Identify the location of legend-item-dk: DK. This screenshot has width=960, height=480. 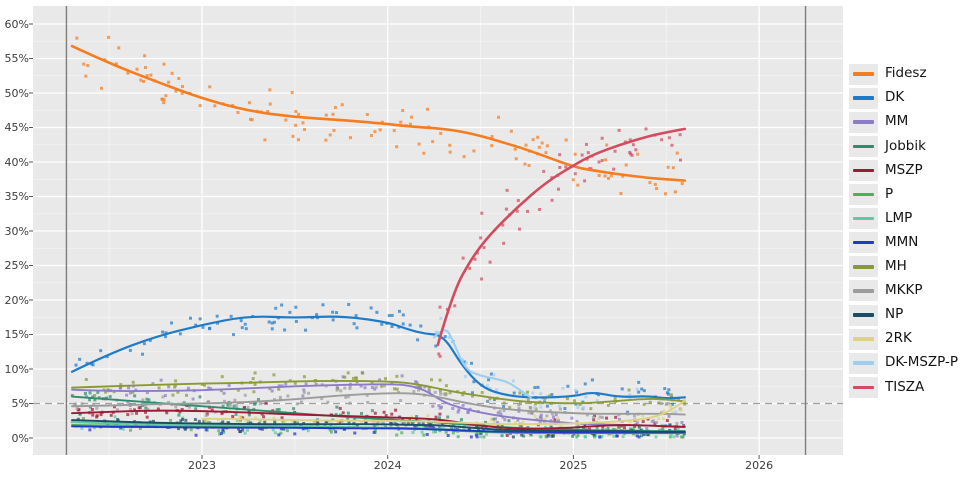
(877, 98).